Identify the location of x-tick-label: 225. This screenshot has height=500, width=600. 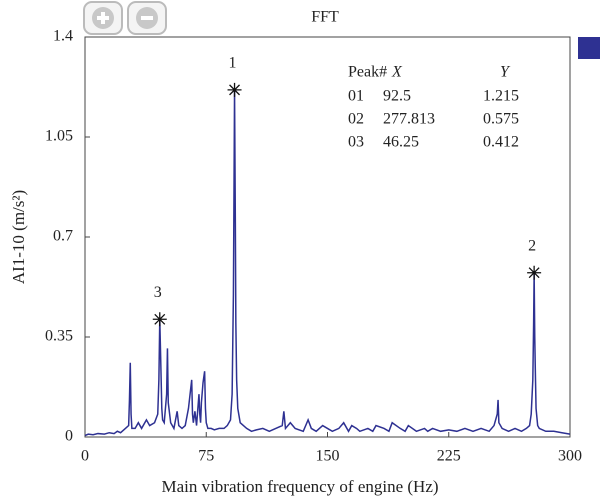
(449, 456).